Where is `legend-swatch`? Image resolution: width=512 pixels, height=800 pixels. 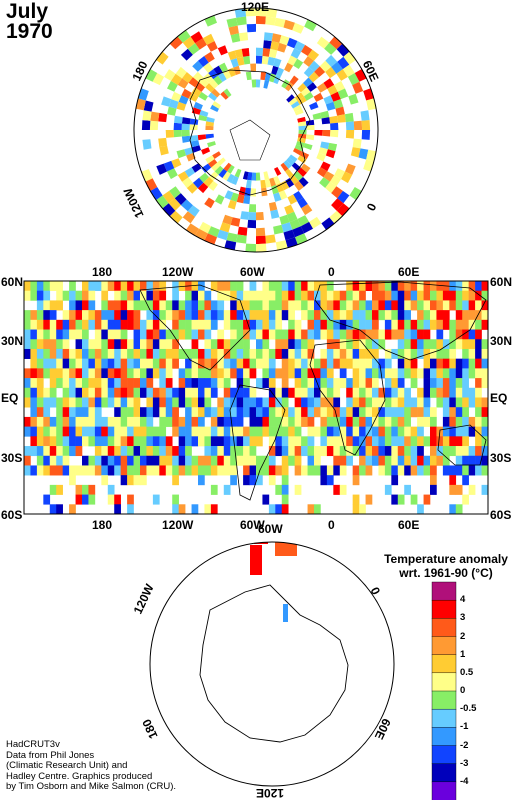 legend-swatch is located at coordinates (444, 609).